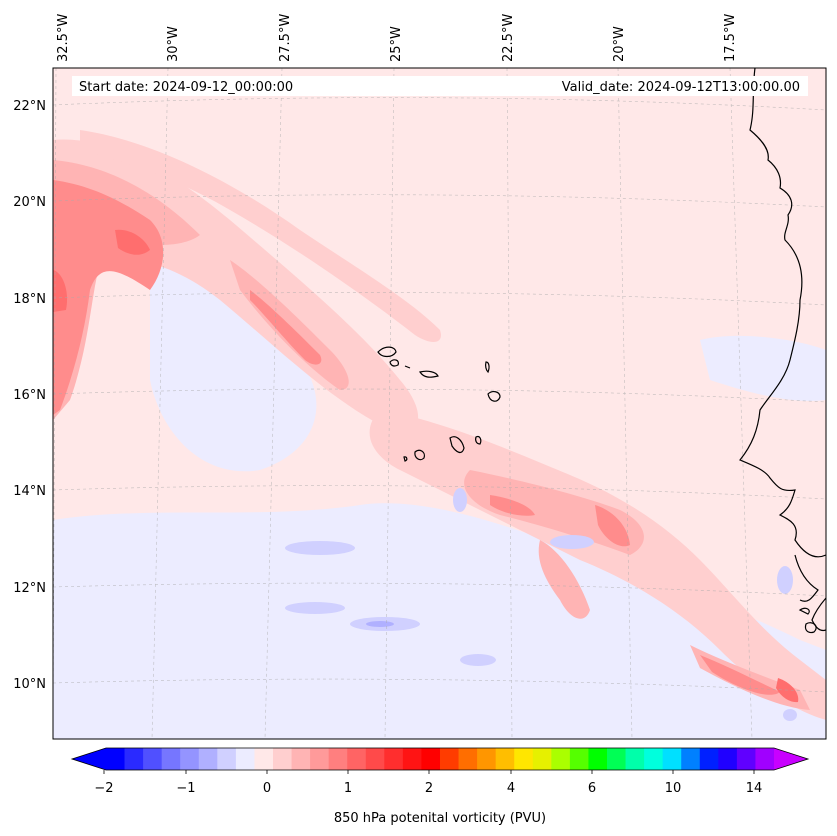 Image resolution: width=837 pixels, height=836 pixels. What do you see at coordinates (681, 87) in the screenshot?
I see `valid-date-text: Valid_date: 2024-09-12T13:00:00.00` at bounding box center [681, 87].